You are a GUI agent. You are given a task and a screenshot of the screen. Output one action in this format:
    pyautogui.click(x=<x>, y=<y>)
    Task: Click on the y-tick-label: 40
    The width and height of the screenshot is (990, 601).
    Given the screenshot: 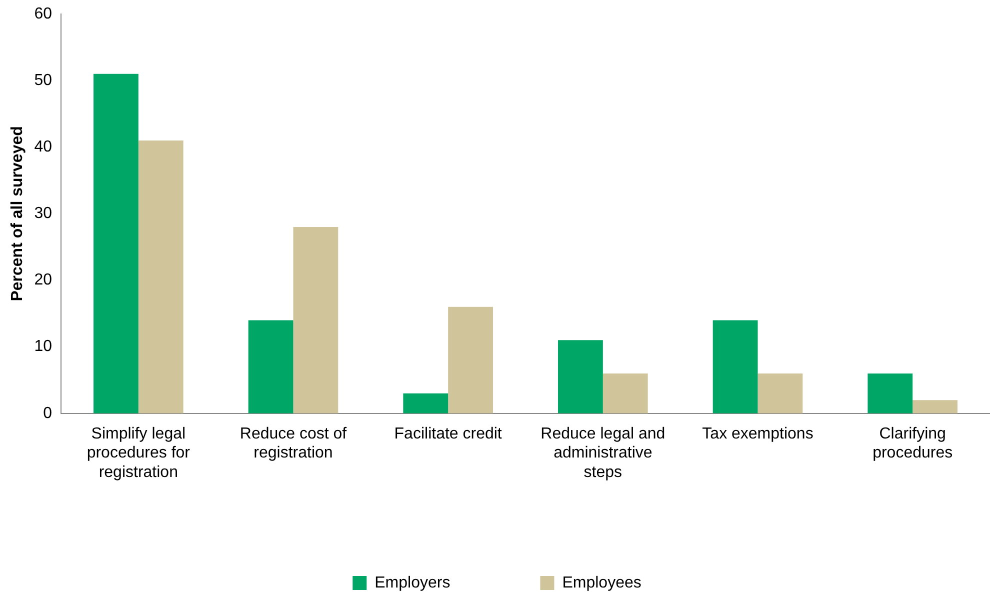 What is the action you would take?
    pyautogui.click(x=43, y=147)
    